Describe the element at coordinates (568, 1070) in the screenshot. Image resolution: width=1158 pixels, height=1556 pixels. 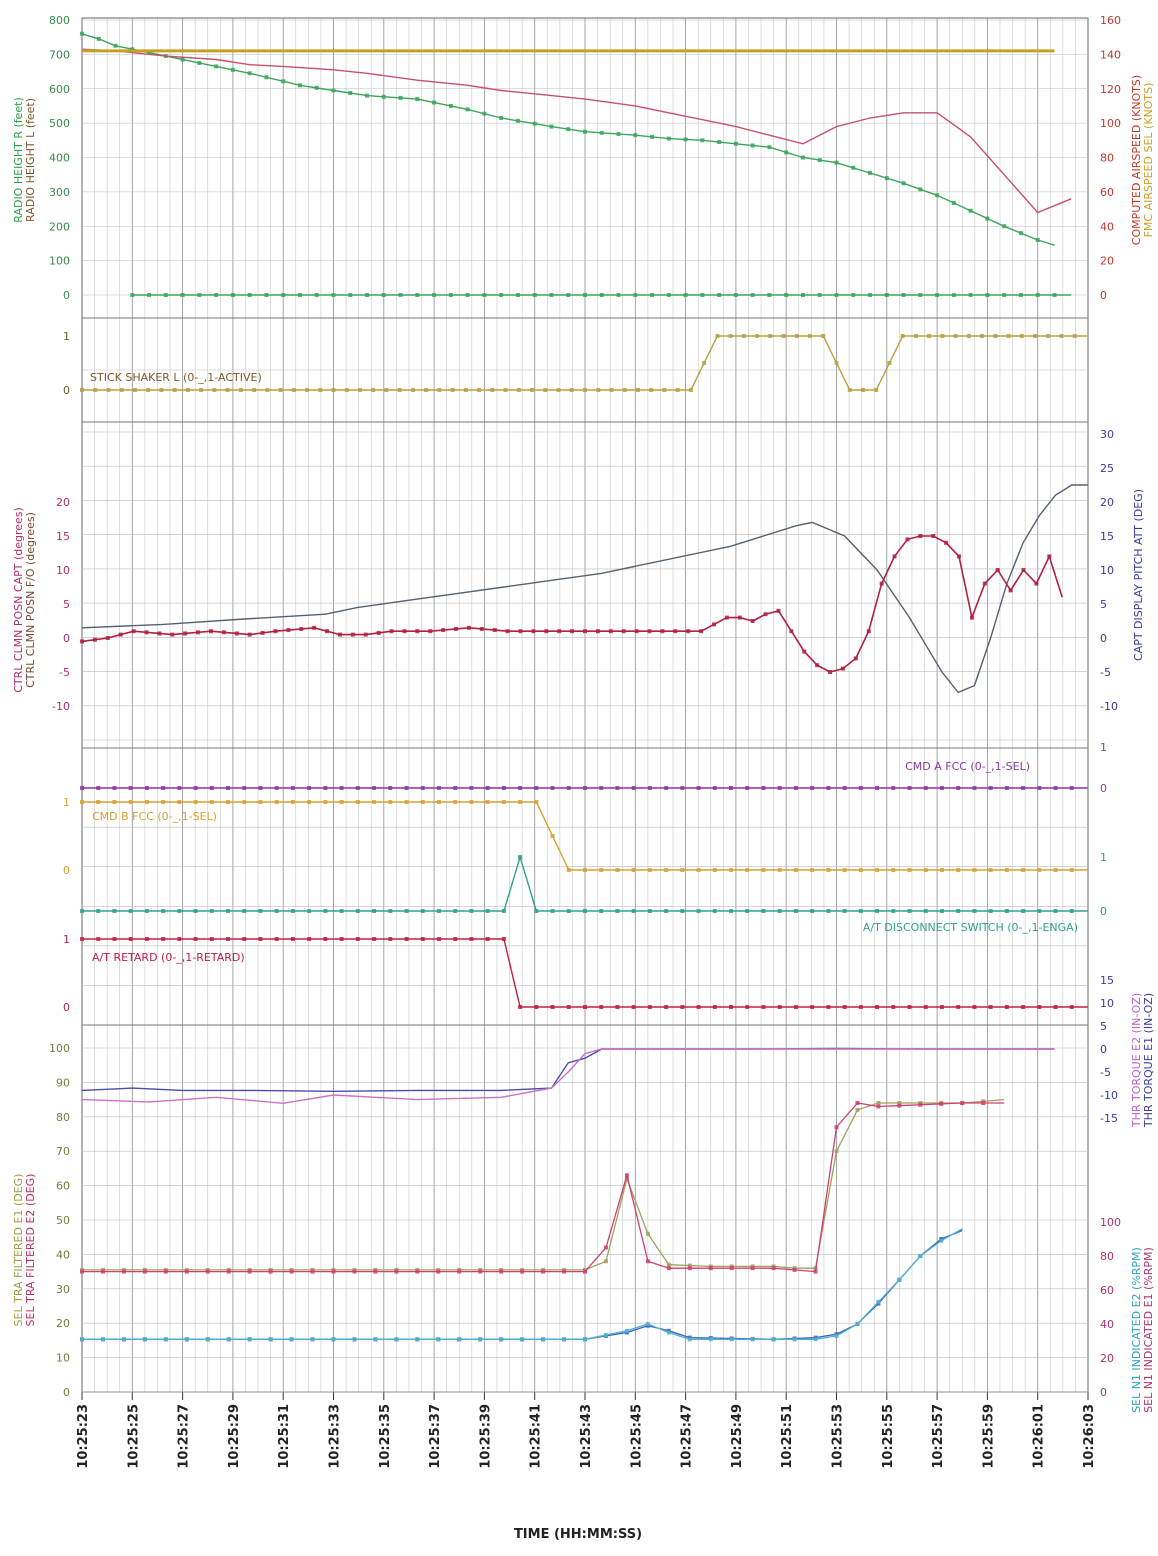
I see `series-thr-torque-e1-in-oz-` at that location.